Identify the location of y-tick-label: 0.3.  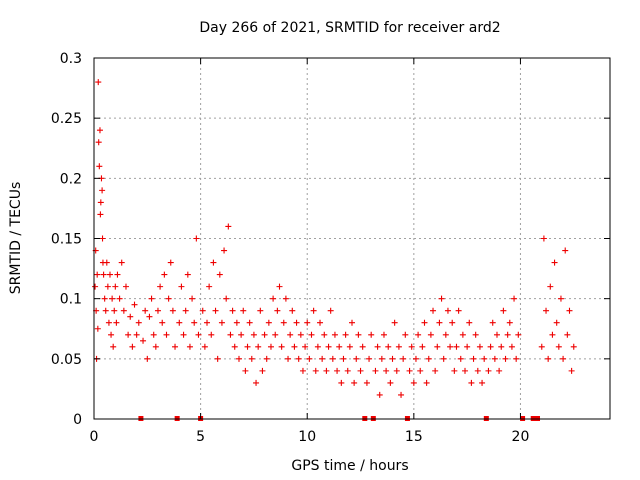
(71, 59).